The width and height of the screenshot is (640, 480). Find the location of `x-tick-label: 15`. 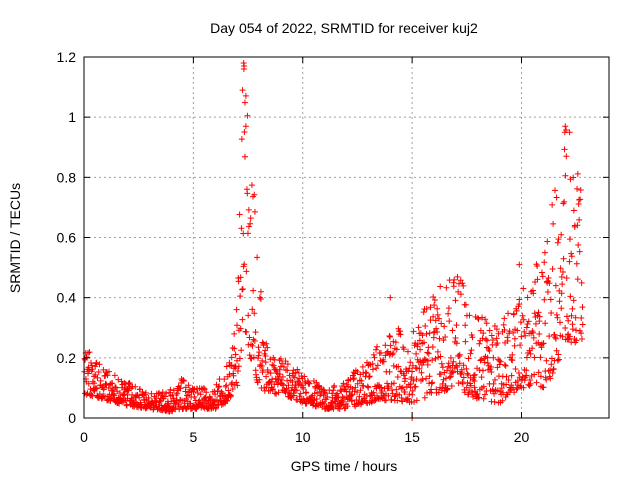

x-tick-label: 15 is located at coordinates (412, 437).